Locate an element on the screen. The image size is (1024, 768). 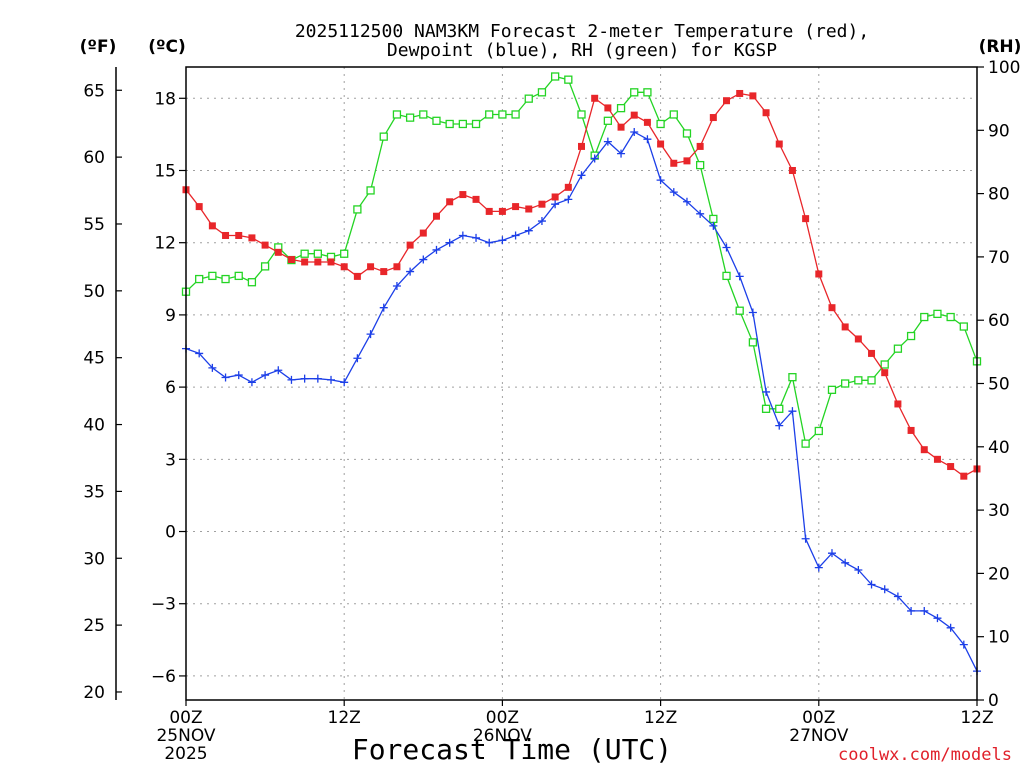
rh-tick-label: 50 is located at coordinates (999, 385).